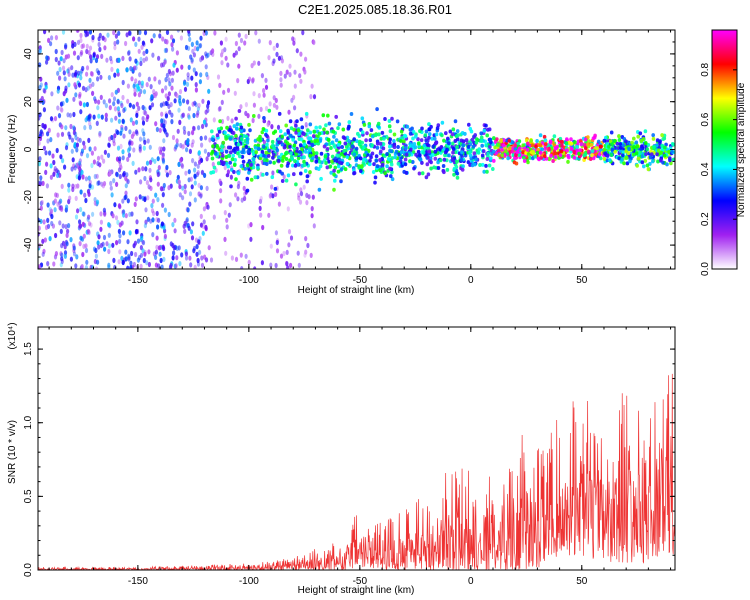 This screenshot has height=600, width=750. I want to click on snr-x-label: Height of straight line (km), so click(356, 590).